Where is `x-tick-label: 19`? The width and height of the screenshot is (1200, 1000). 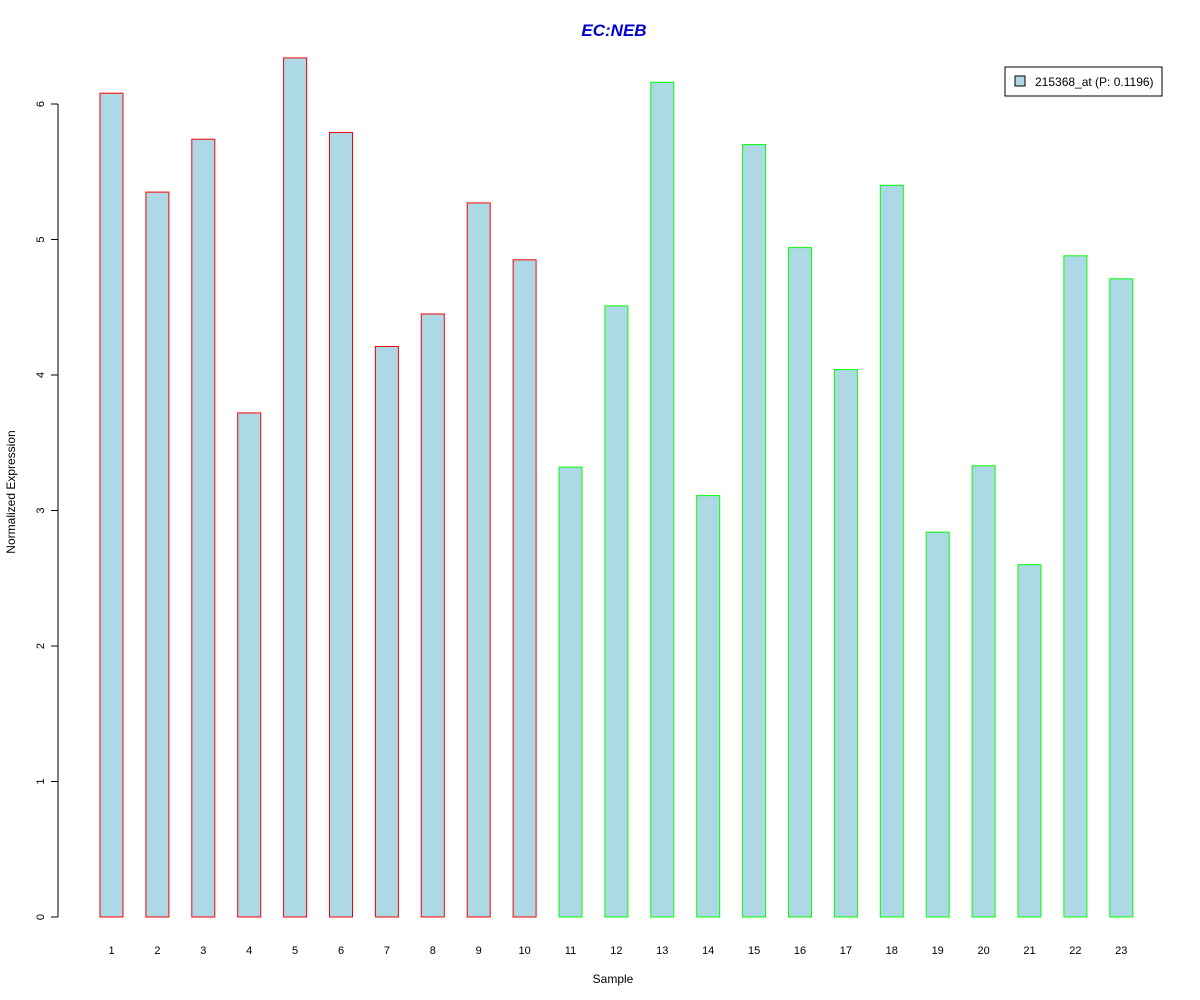
x-tick-label: 19 is located at coordinates (938, 951).